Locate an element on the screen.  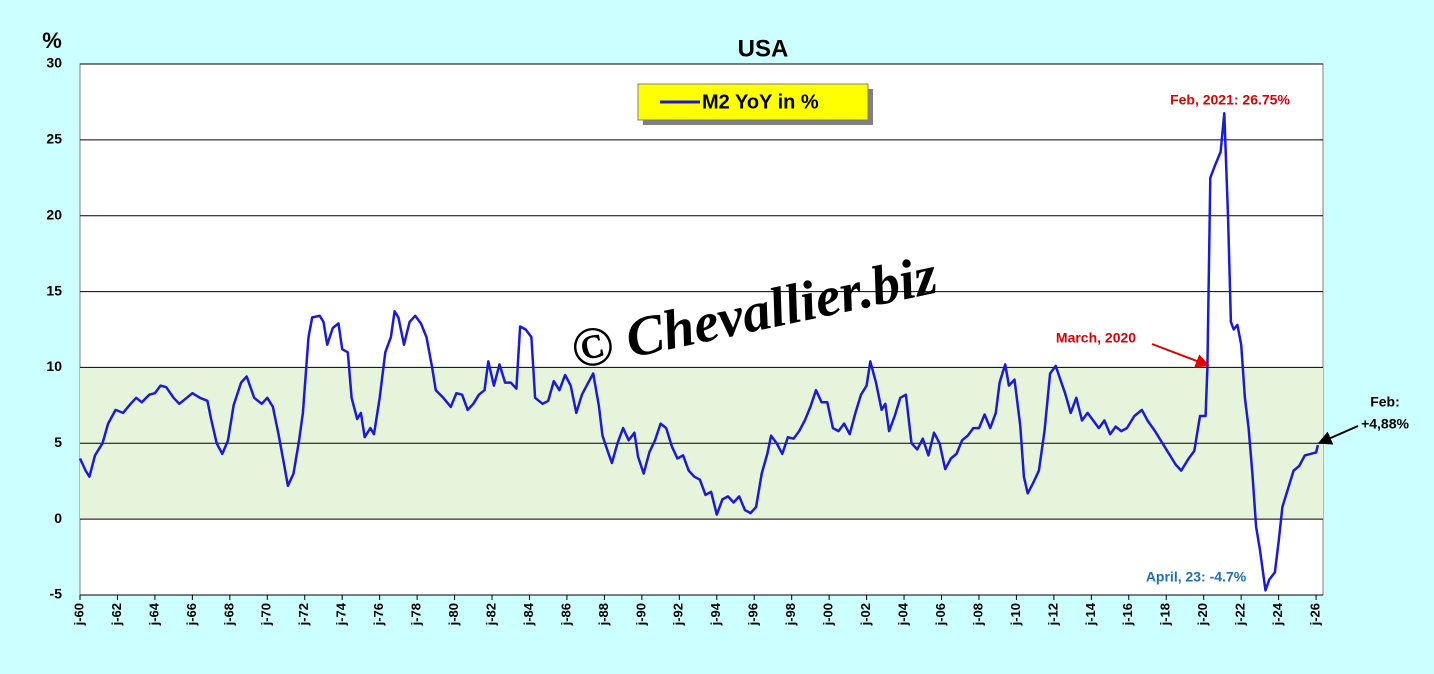
x-tick-label: j-20 is located at coordinates (1202, 614).